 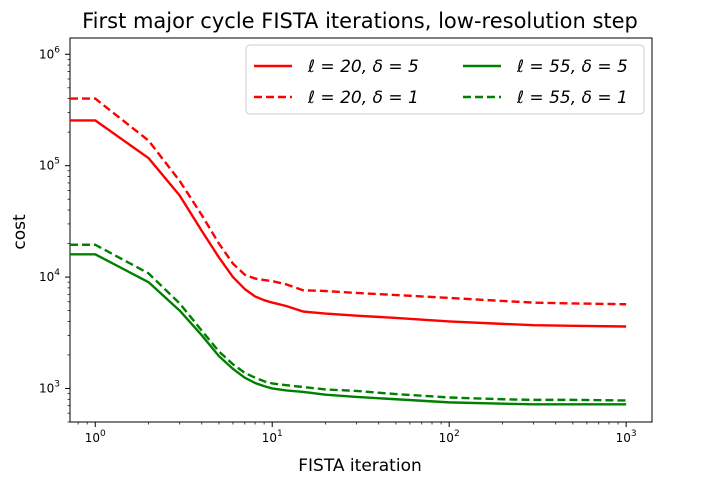 I want to click on y-tick-label: 10⁴, so click(x=49, y=276).